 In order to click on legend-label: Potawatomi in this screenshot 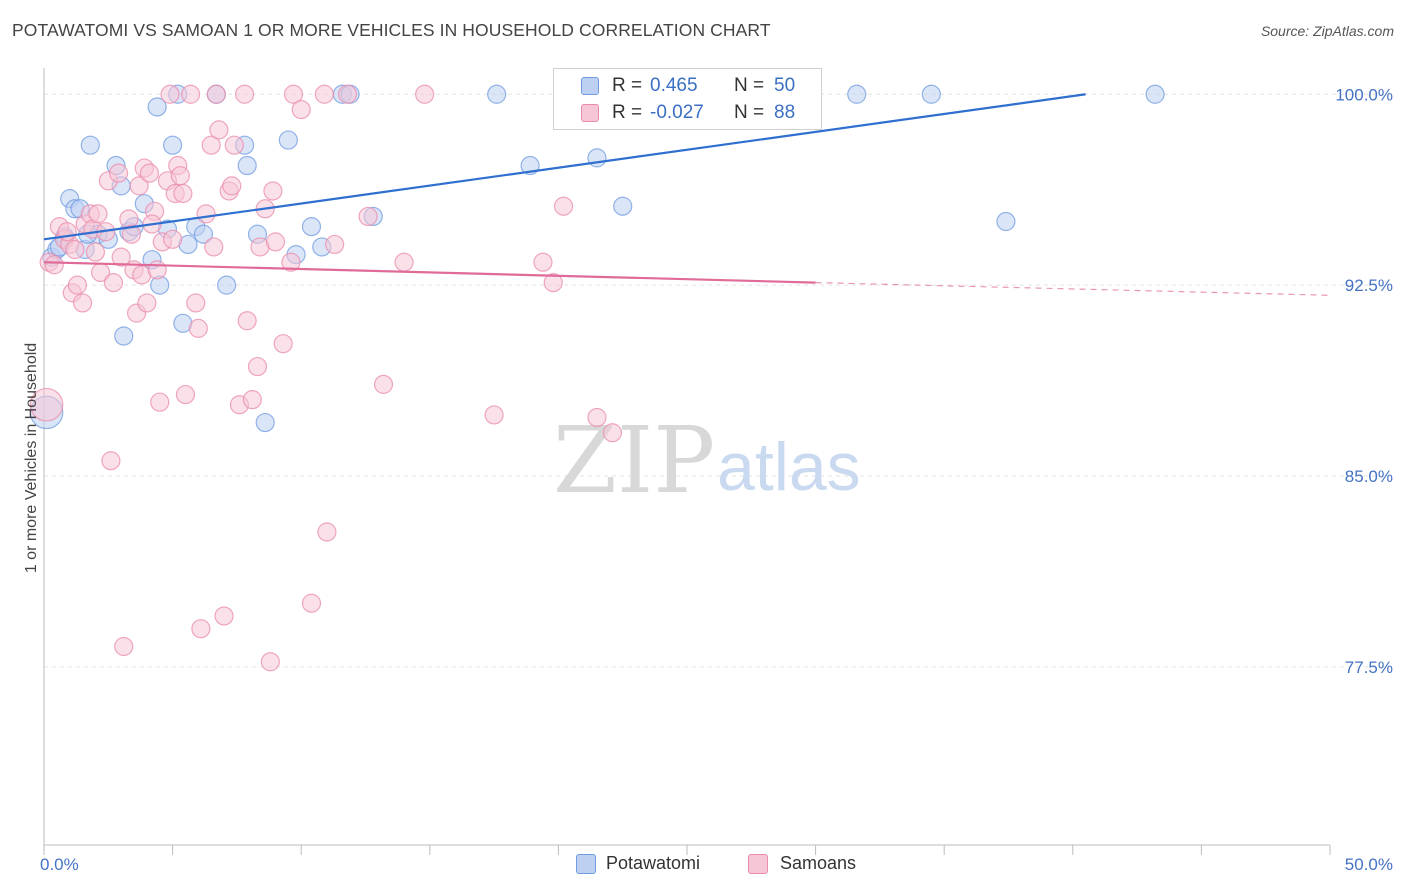, I will do `click(653, 863)`.